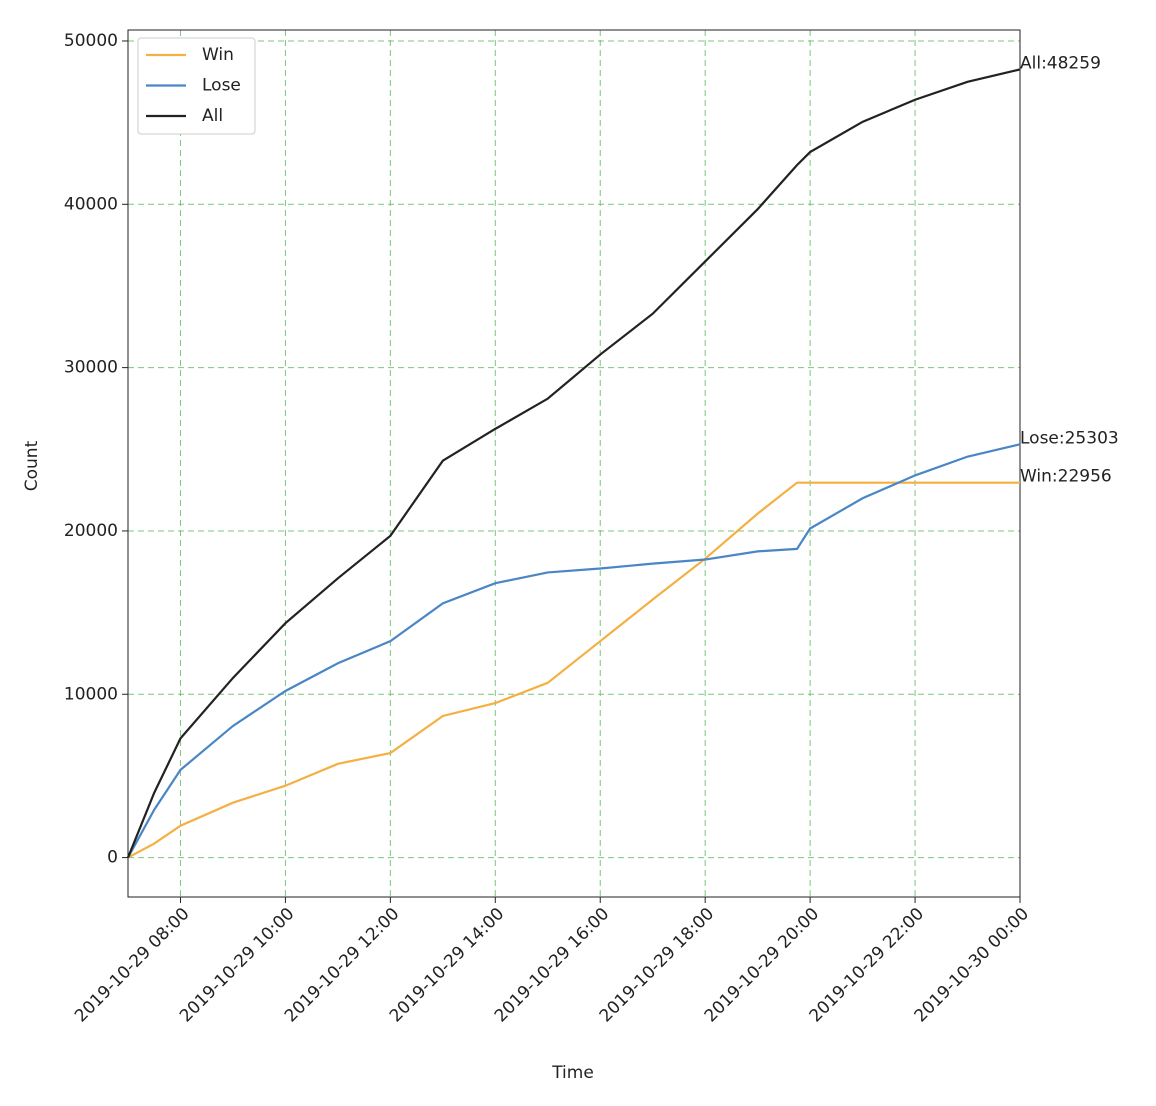 The image size is (1156, 1106). What do you see at coordinates (237, 965) in the screenshot?
I see `x-tick-label: 2019-10-29 10:00` at bounding box center [237, 965].